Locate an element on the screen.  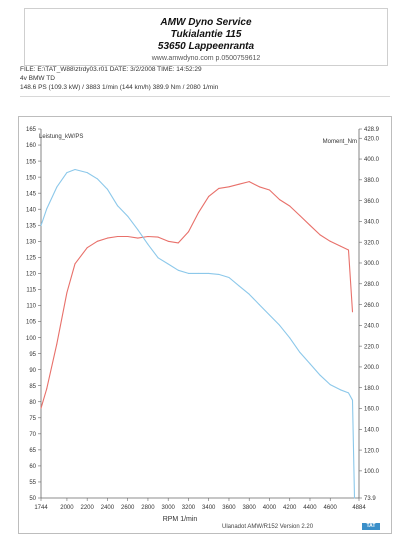
x-tick-label: 3000 is located at coordinates (169, 508).